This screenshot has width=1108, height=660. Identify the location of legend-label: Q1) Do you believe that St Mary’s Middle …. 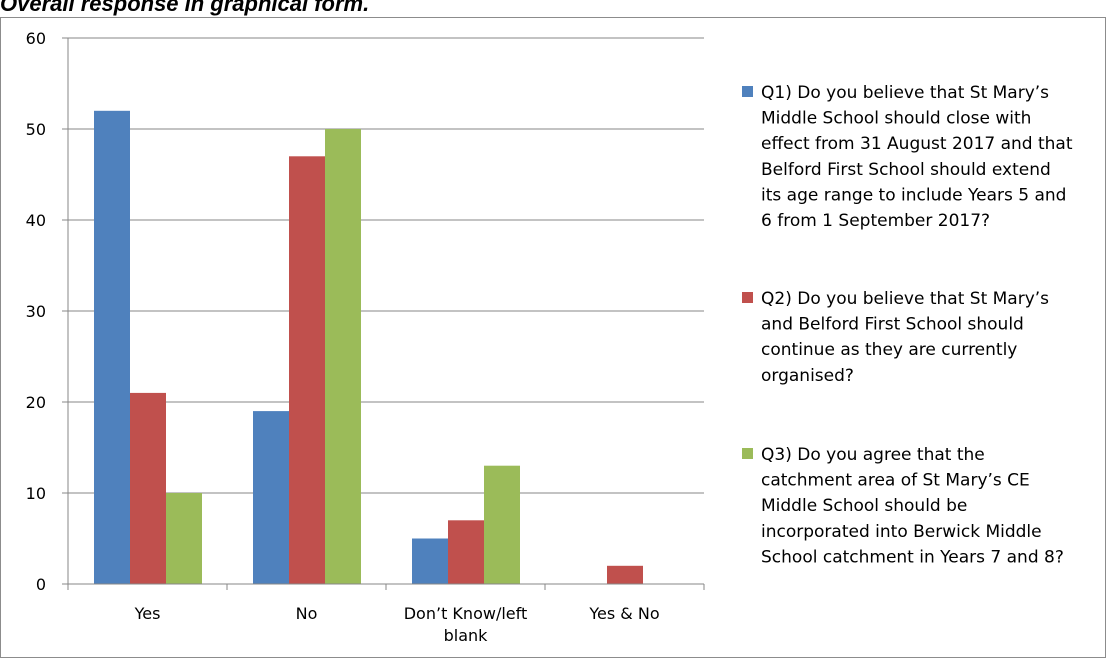
(917, 157).